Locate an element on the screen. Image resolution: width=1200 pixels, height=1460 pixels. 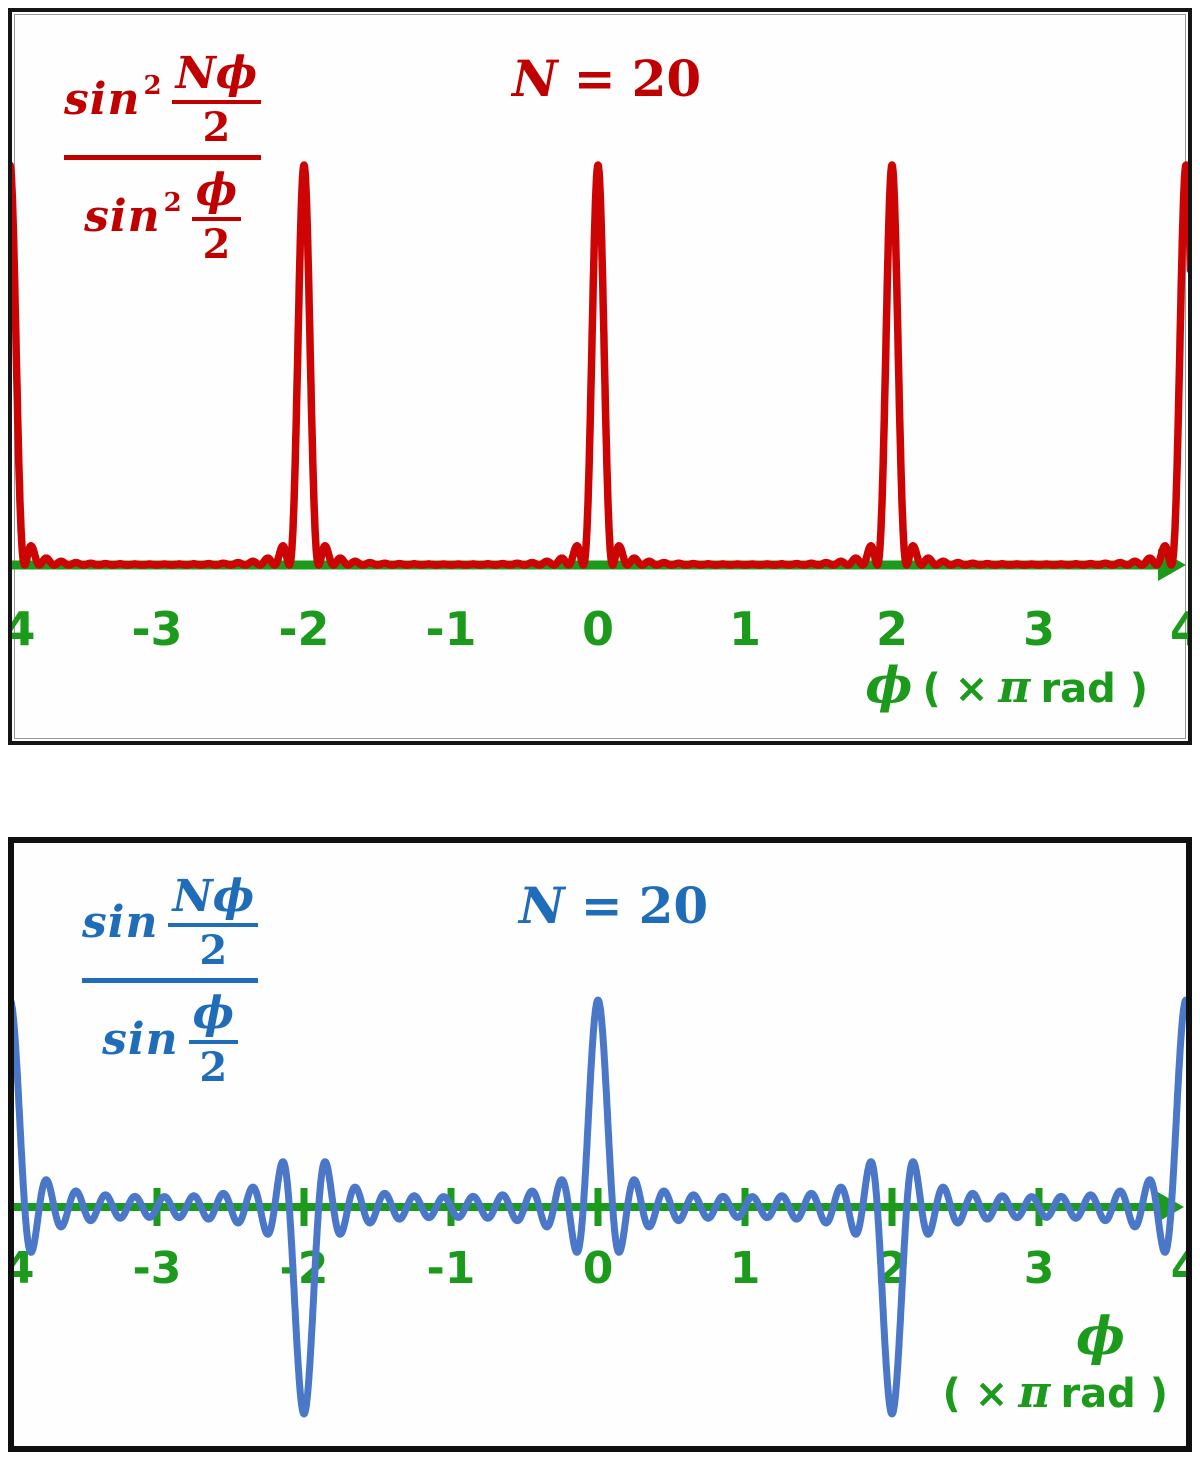
formula-numerator: sin Nϕ 2 is located at coordinates (170, 923).